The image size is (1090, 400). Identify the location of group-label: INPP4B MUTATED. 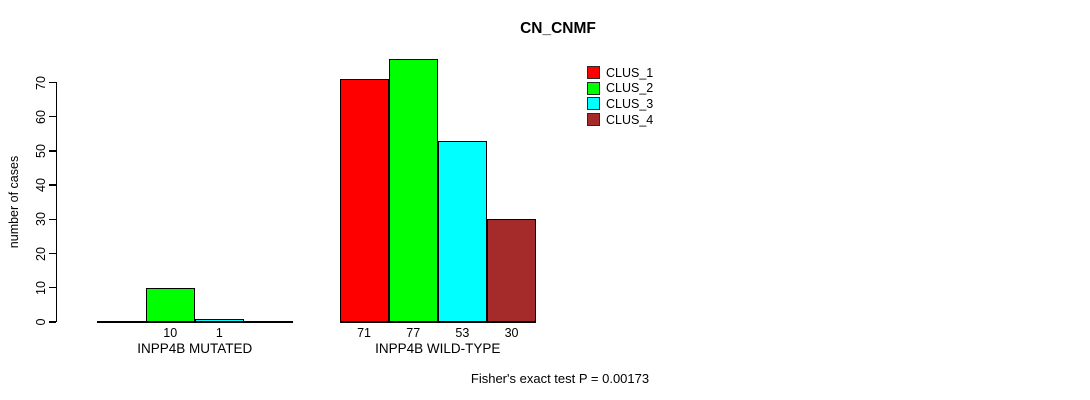
(195, 348).